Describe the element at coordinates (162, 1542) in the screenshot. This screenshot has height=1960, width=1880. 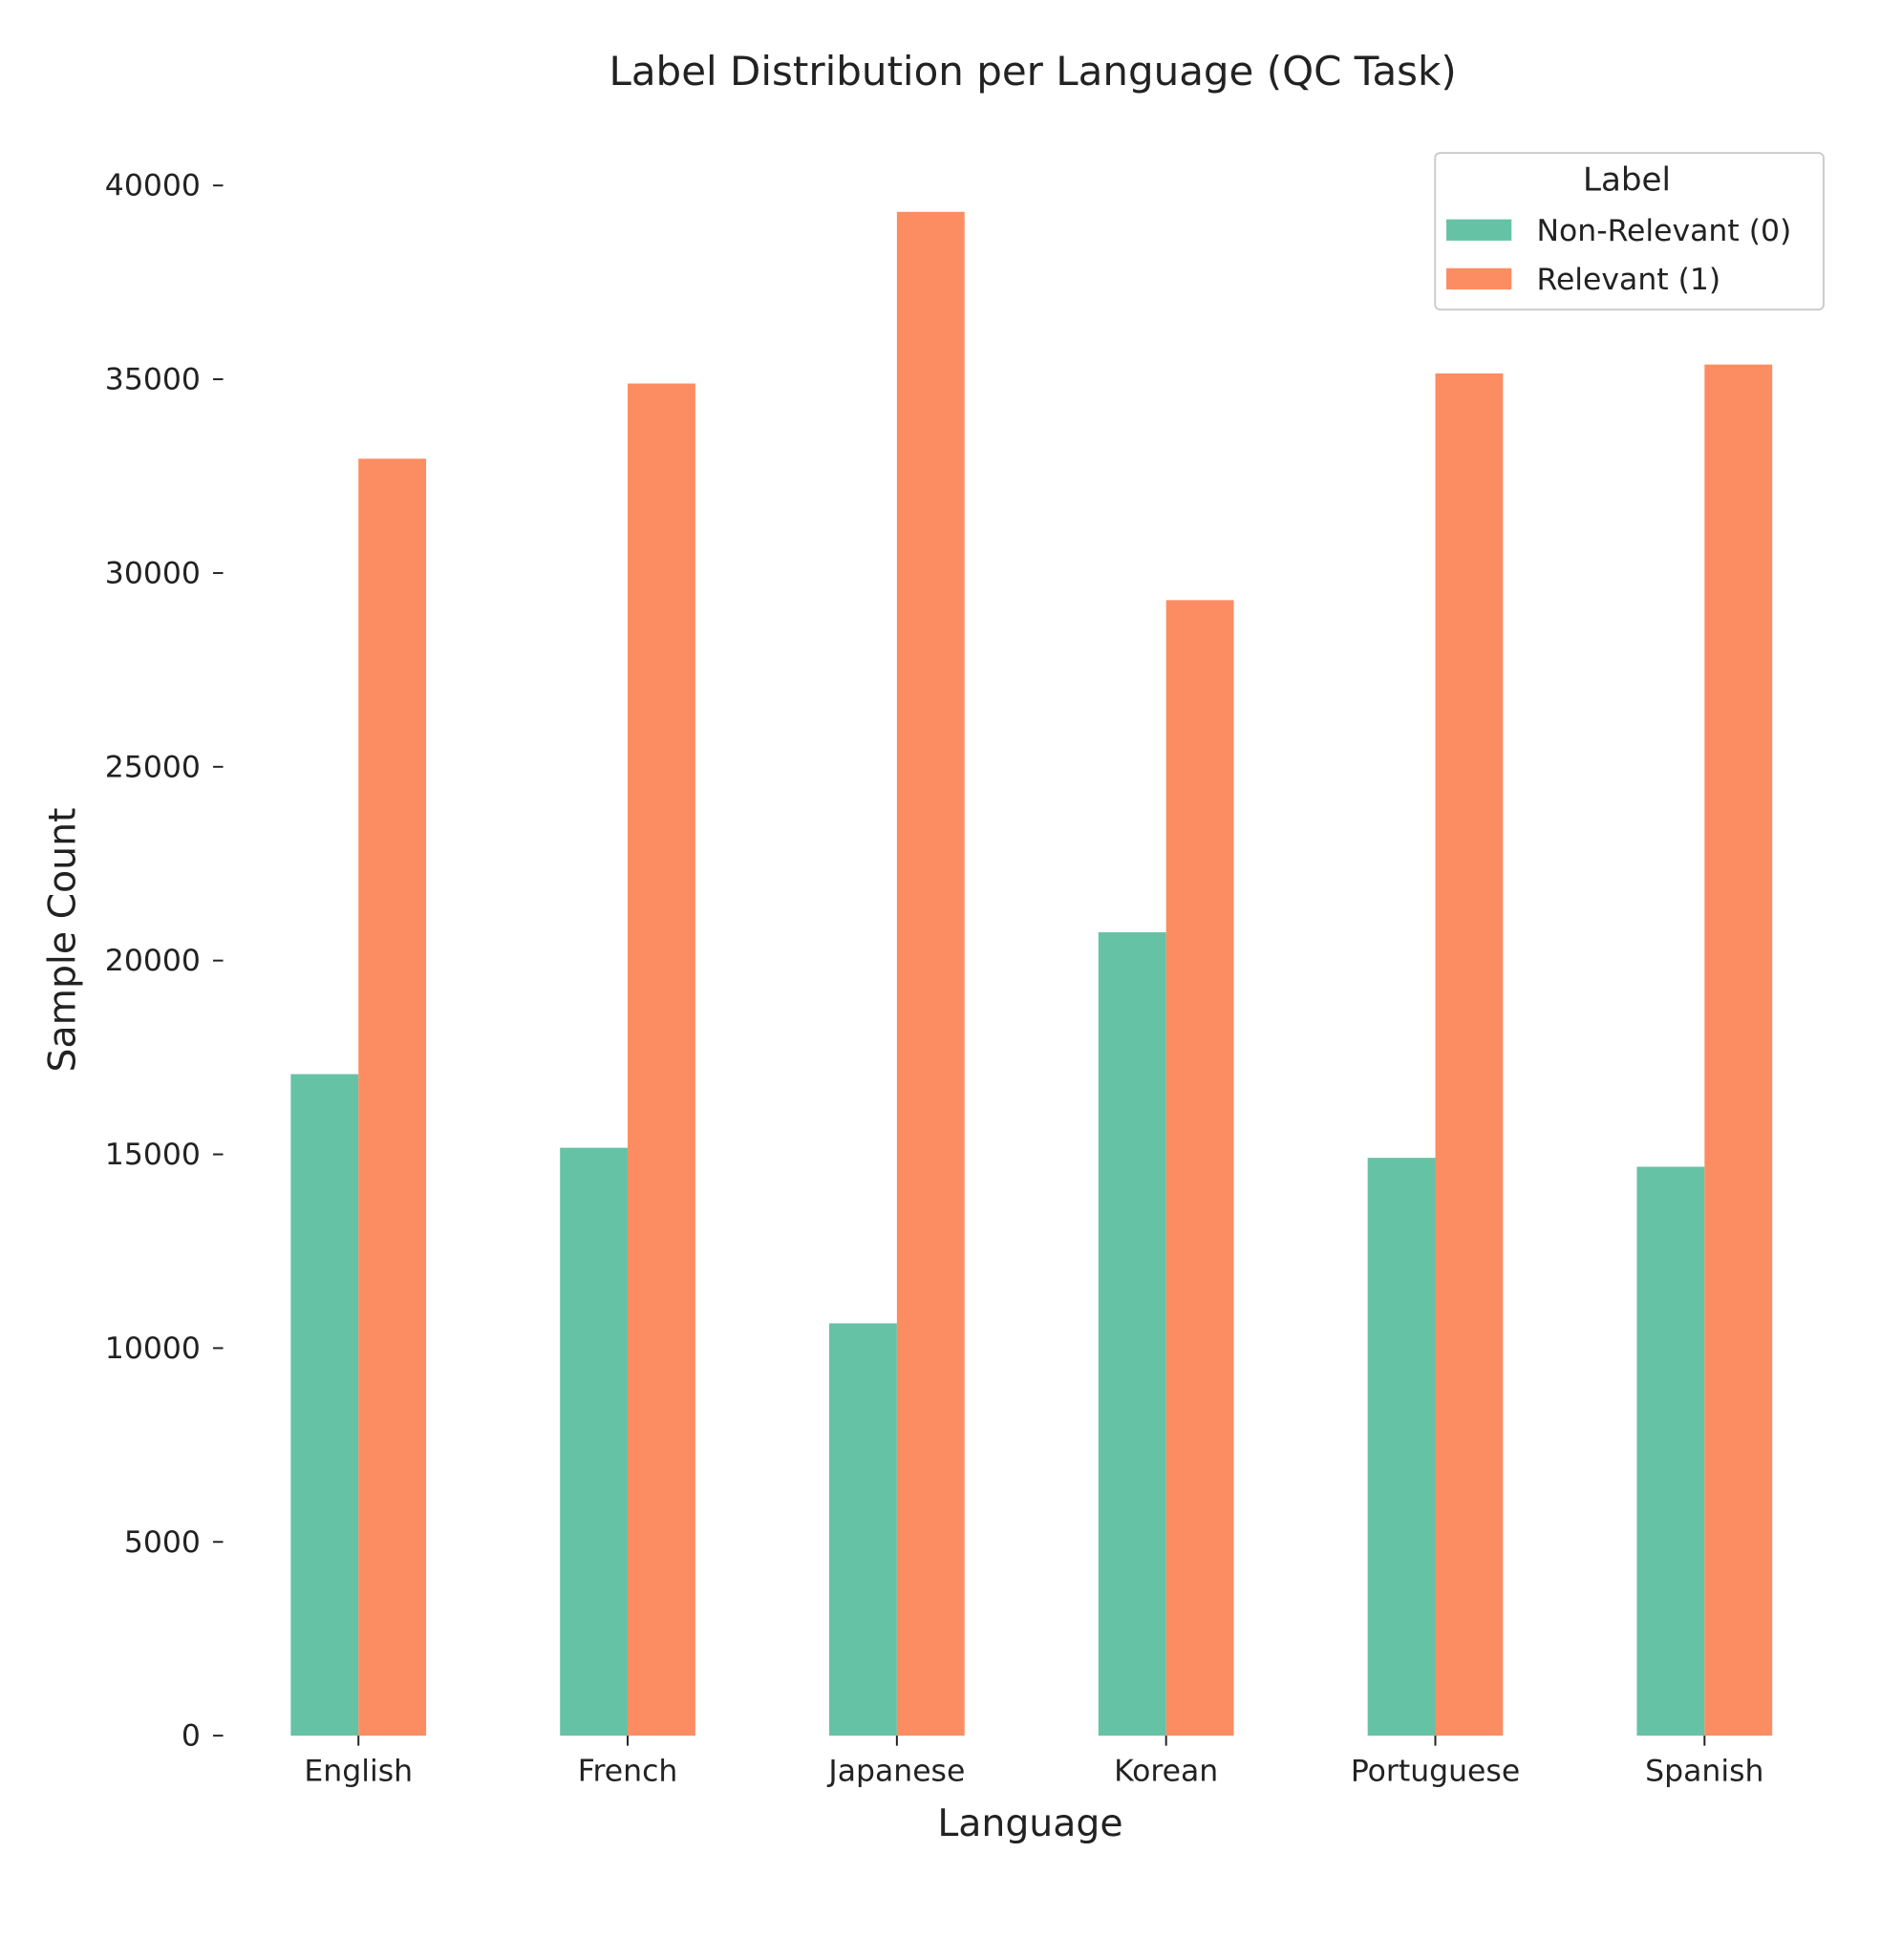
I see `y-tick-label: 5000` at that location.